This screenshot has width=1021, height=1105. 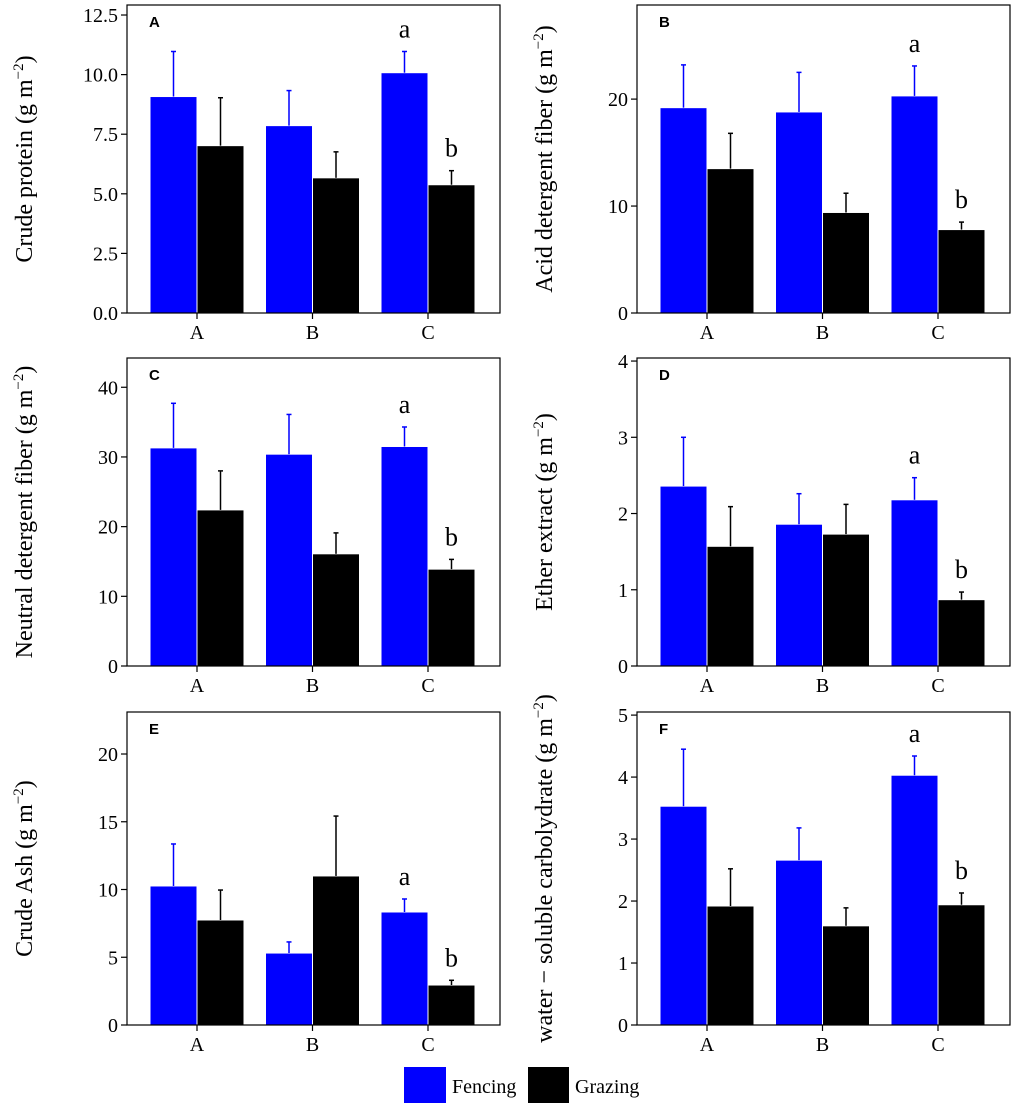 What do you see at coordinates (25, 171) in the screenshot?
I see `y-axis-title-text: Crude protein (g m` at bounding box center [25, 171].